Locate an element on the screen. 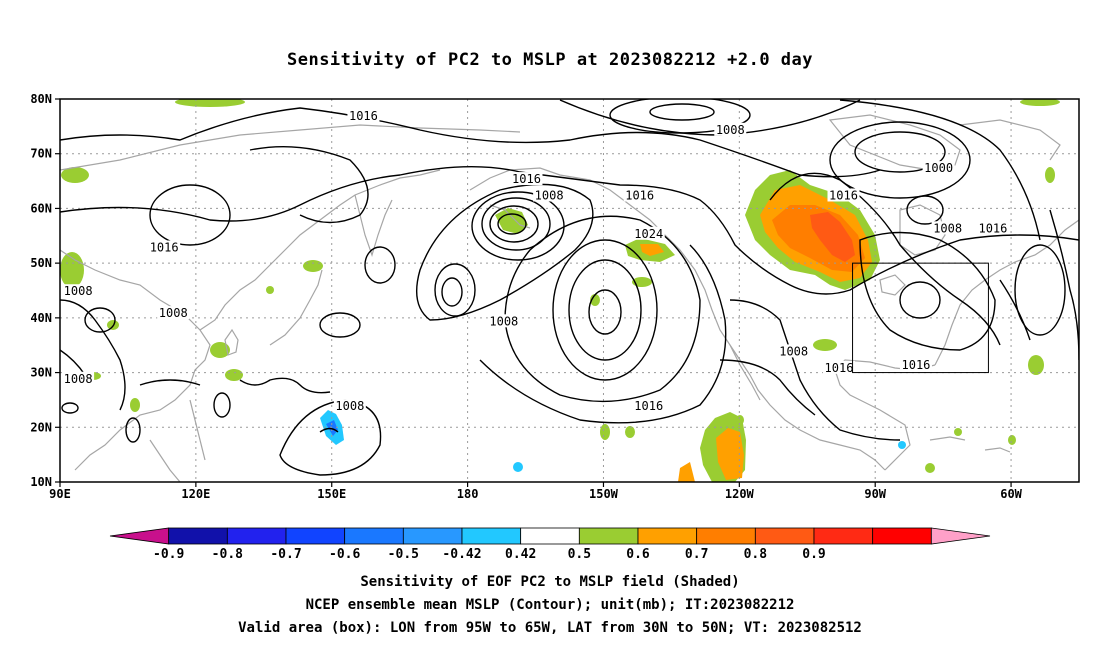  lon-tick-label: 150E is located at coordinates (331, 494).